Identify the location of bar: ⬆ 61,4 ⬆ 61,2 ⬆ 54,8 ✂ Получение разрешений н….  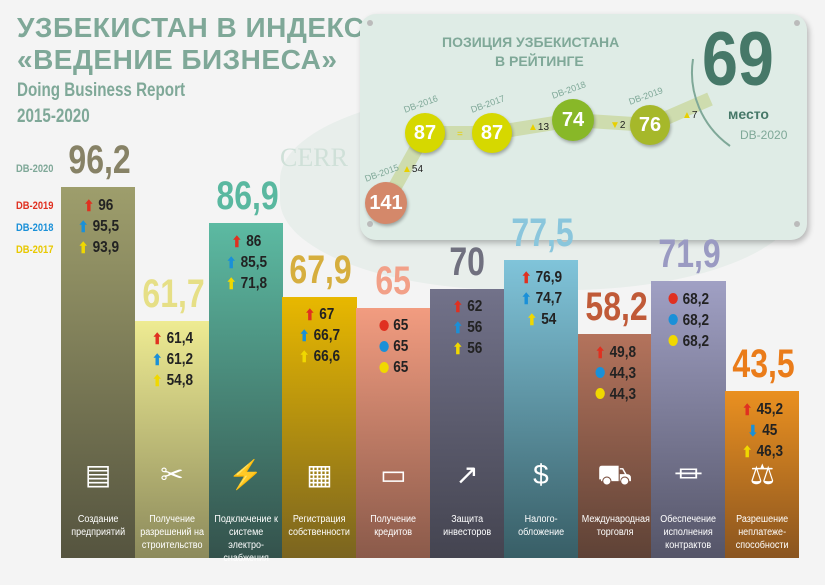
(172, 439).